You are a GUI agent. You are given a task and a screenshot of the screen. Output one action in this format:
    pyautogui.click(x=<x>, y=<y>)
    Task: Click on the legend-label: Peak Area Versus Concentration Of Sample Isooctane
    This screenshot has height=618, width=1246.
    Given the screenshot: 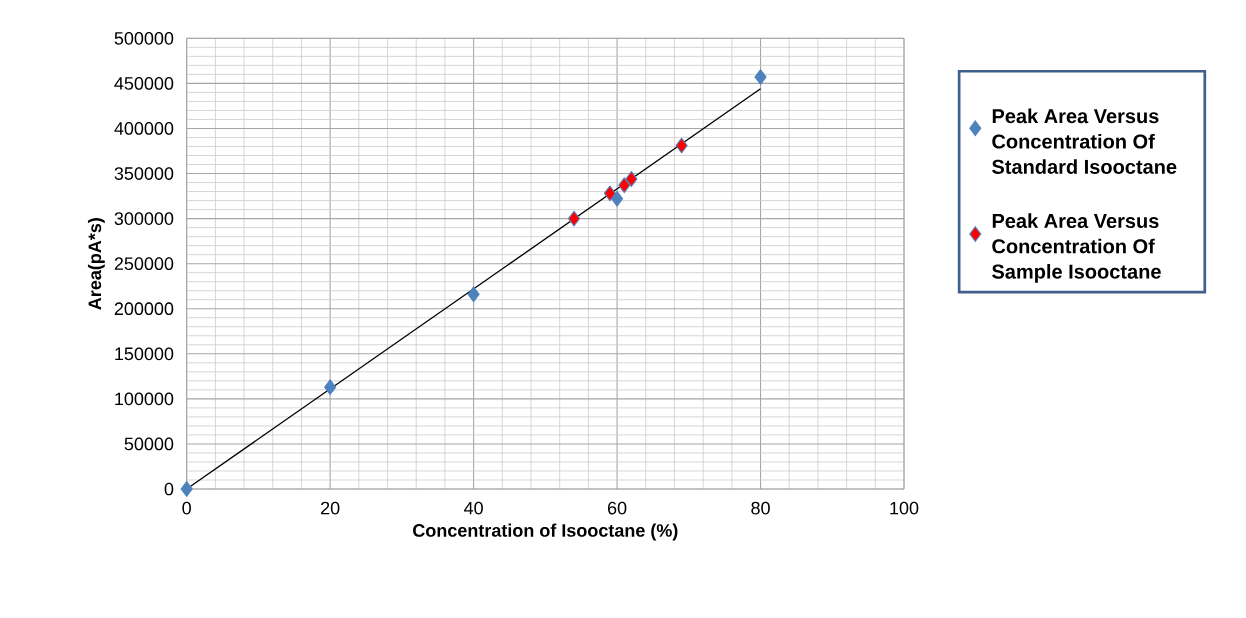 What is the action you would take?
    pyautogui.click(x=1076, y=248)
    